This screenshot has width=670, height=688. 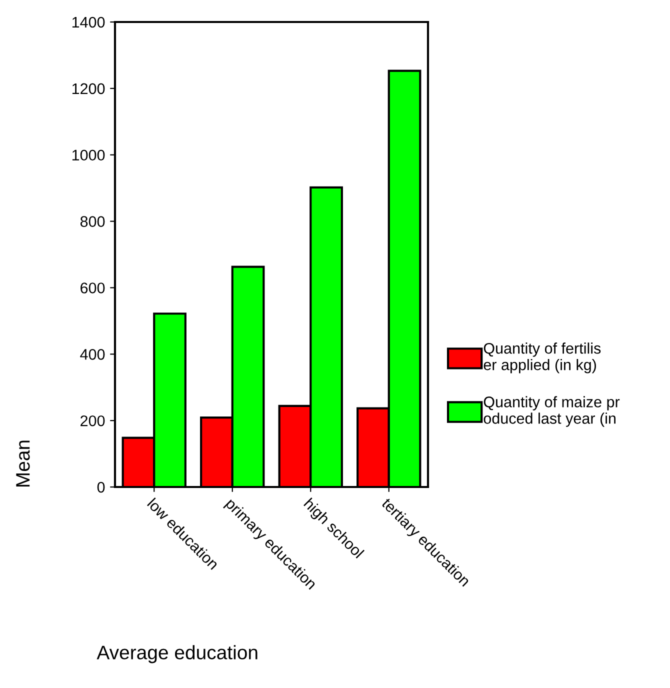 I want to click on x-axis-title: Average education, so click(x=177, y=654).